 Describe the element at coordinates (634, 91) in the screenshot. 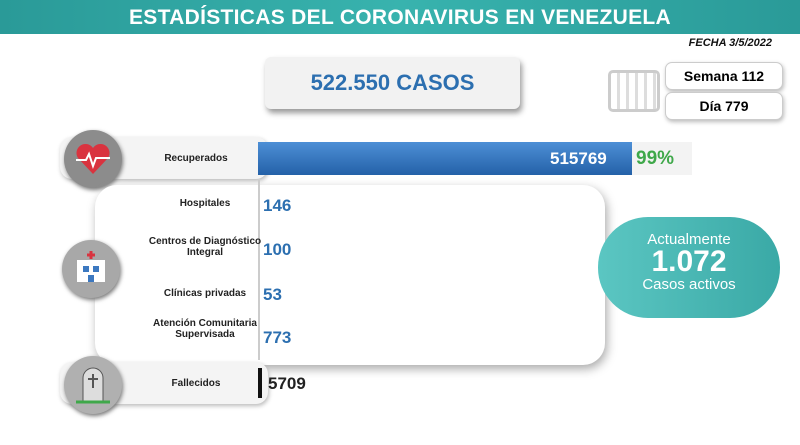

I see `calendar-icon` at that location.